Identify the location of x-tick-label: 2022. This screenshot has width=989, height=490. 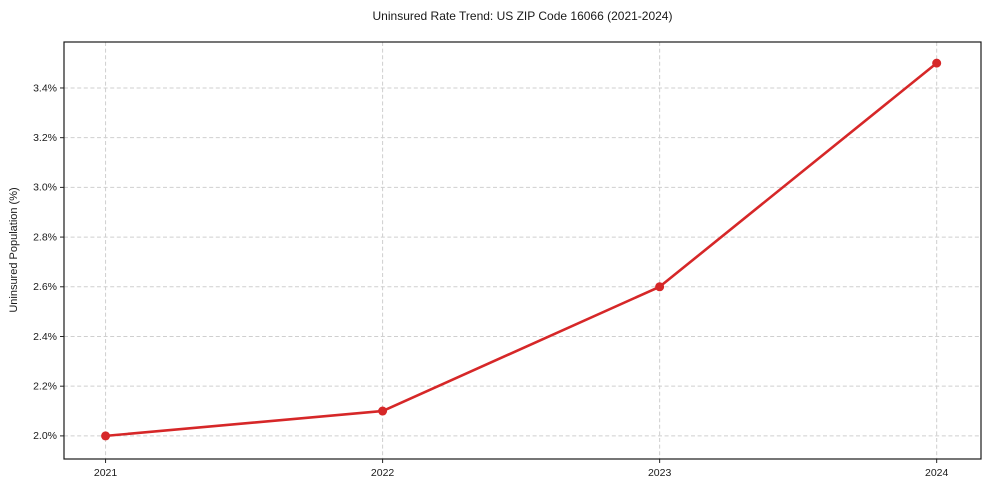
(383, 473).